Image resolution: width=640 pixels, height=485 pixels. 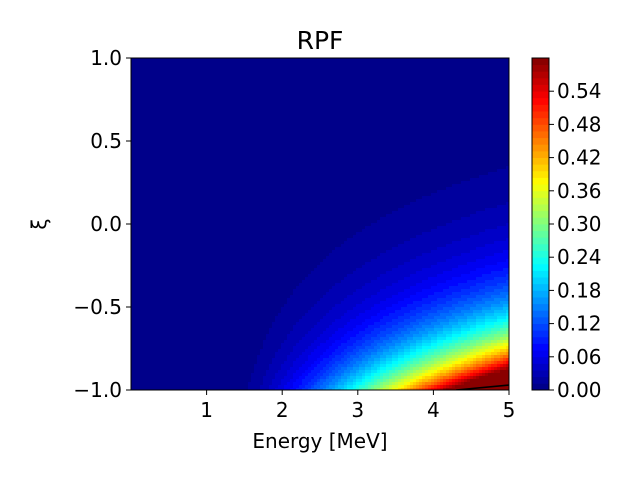 What do you see at coordinates (97, 390) in the screenshot?
I see `y-tick-label: −1.0` at bounding box center [97, 390].